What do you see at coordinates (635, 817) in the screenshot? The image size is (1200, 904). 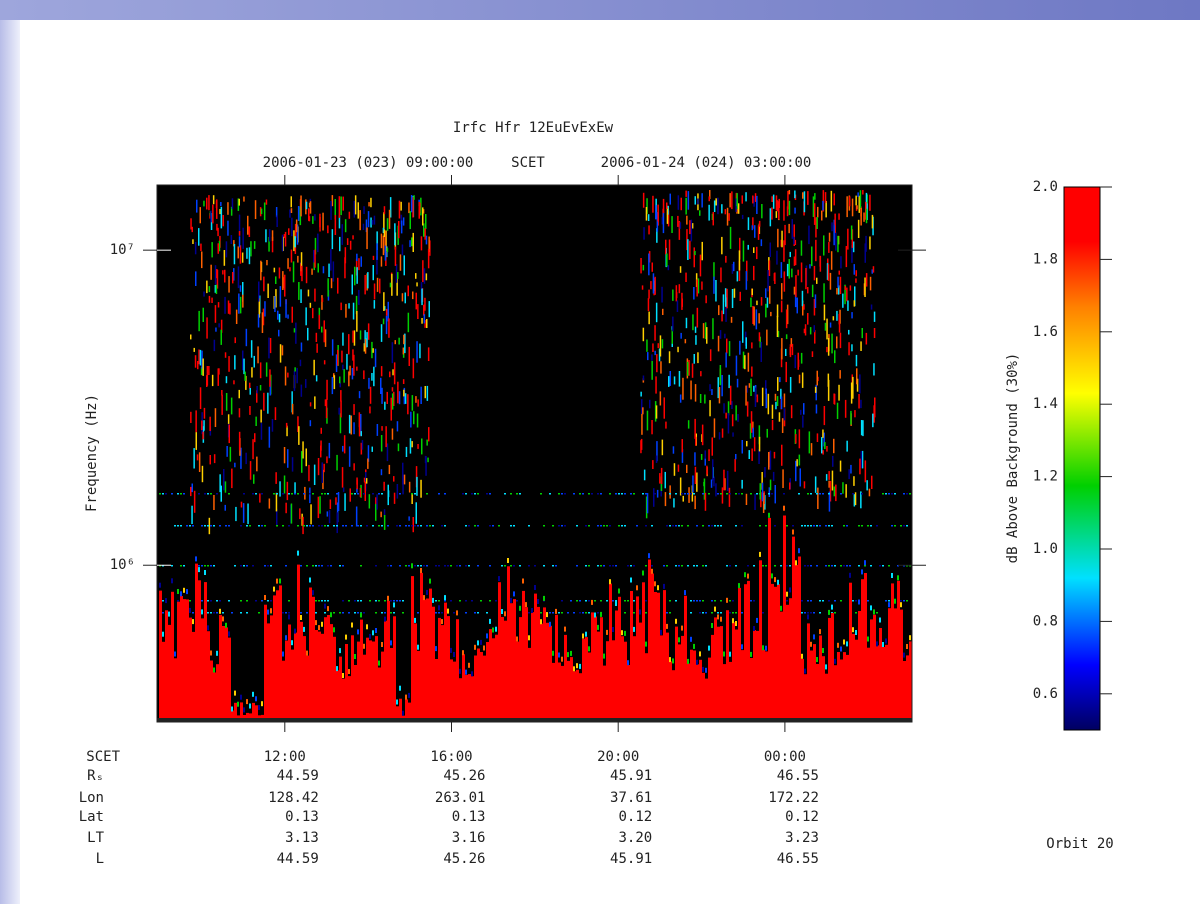 I see `ephemeris-value: 0.12` at bounding box center [635, 817].